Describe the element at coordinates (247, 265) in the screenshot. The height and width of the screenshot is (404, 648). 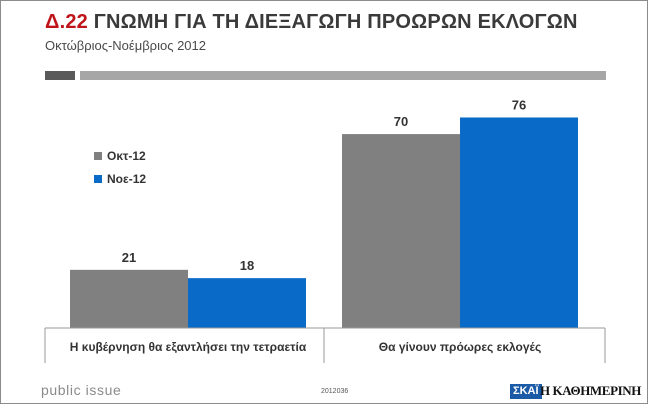
I see `data-label-nov-0: 18` at that location.